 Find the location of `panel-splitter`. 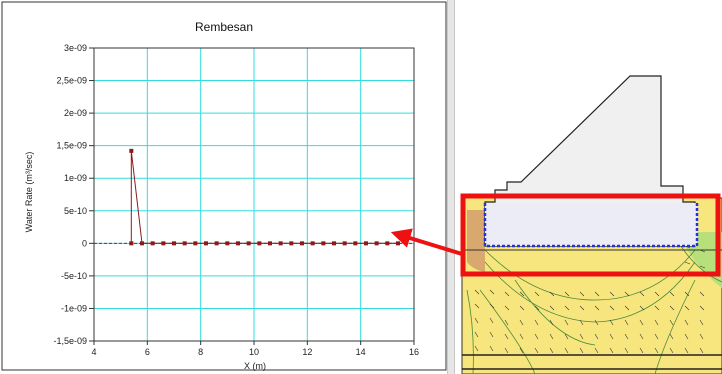

panel-splitter is located at coordinates (451, 187).